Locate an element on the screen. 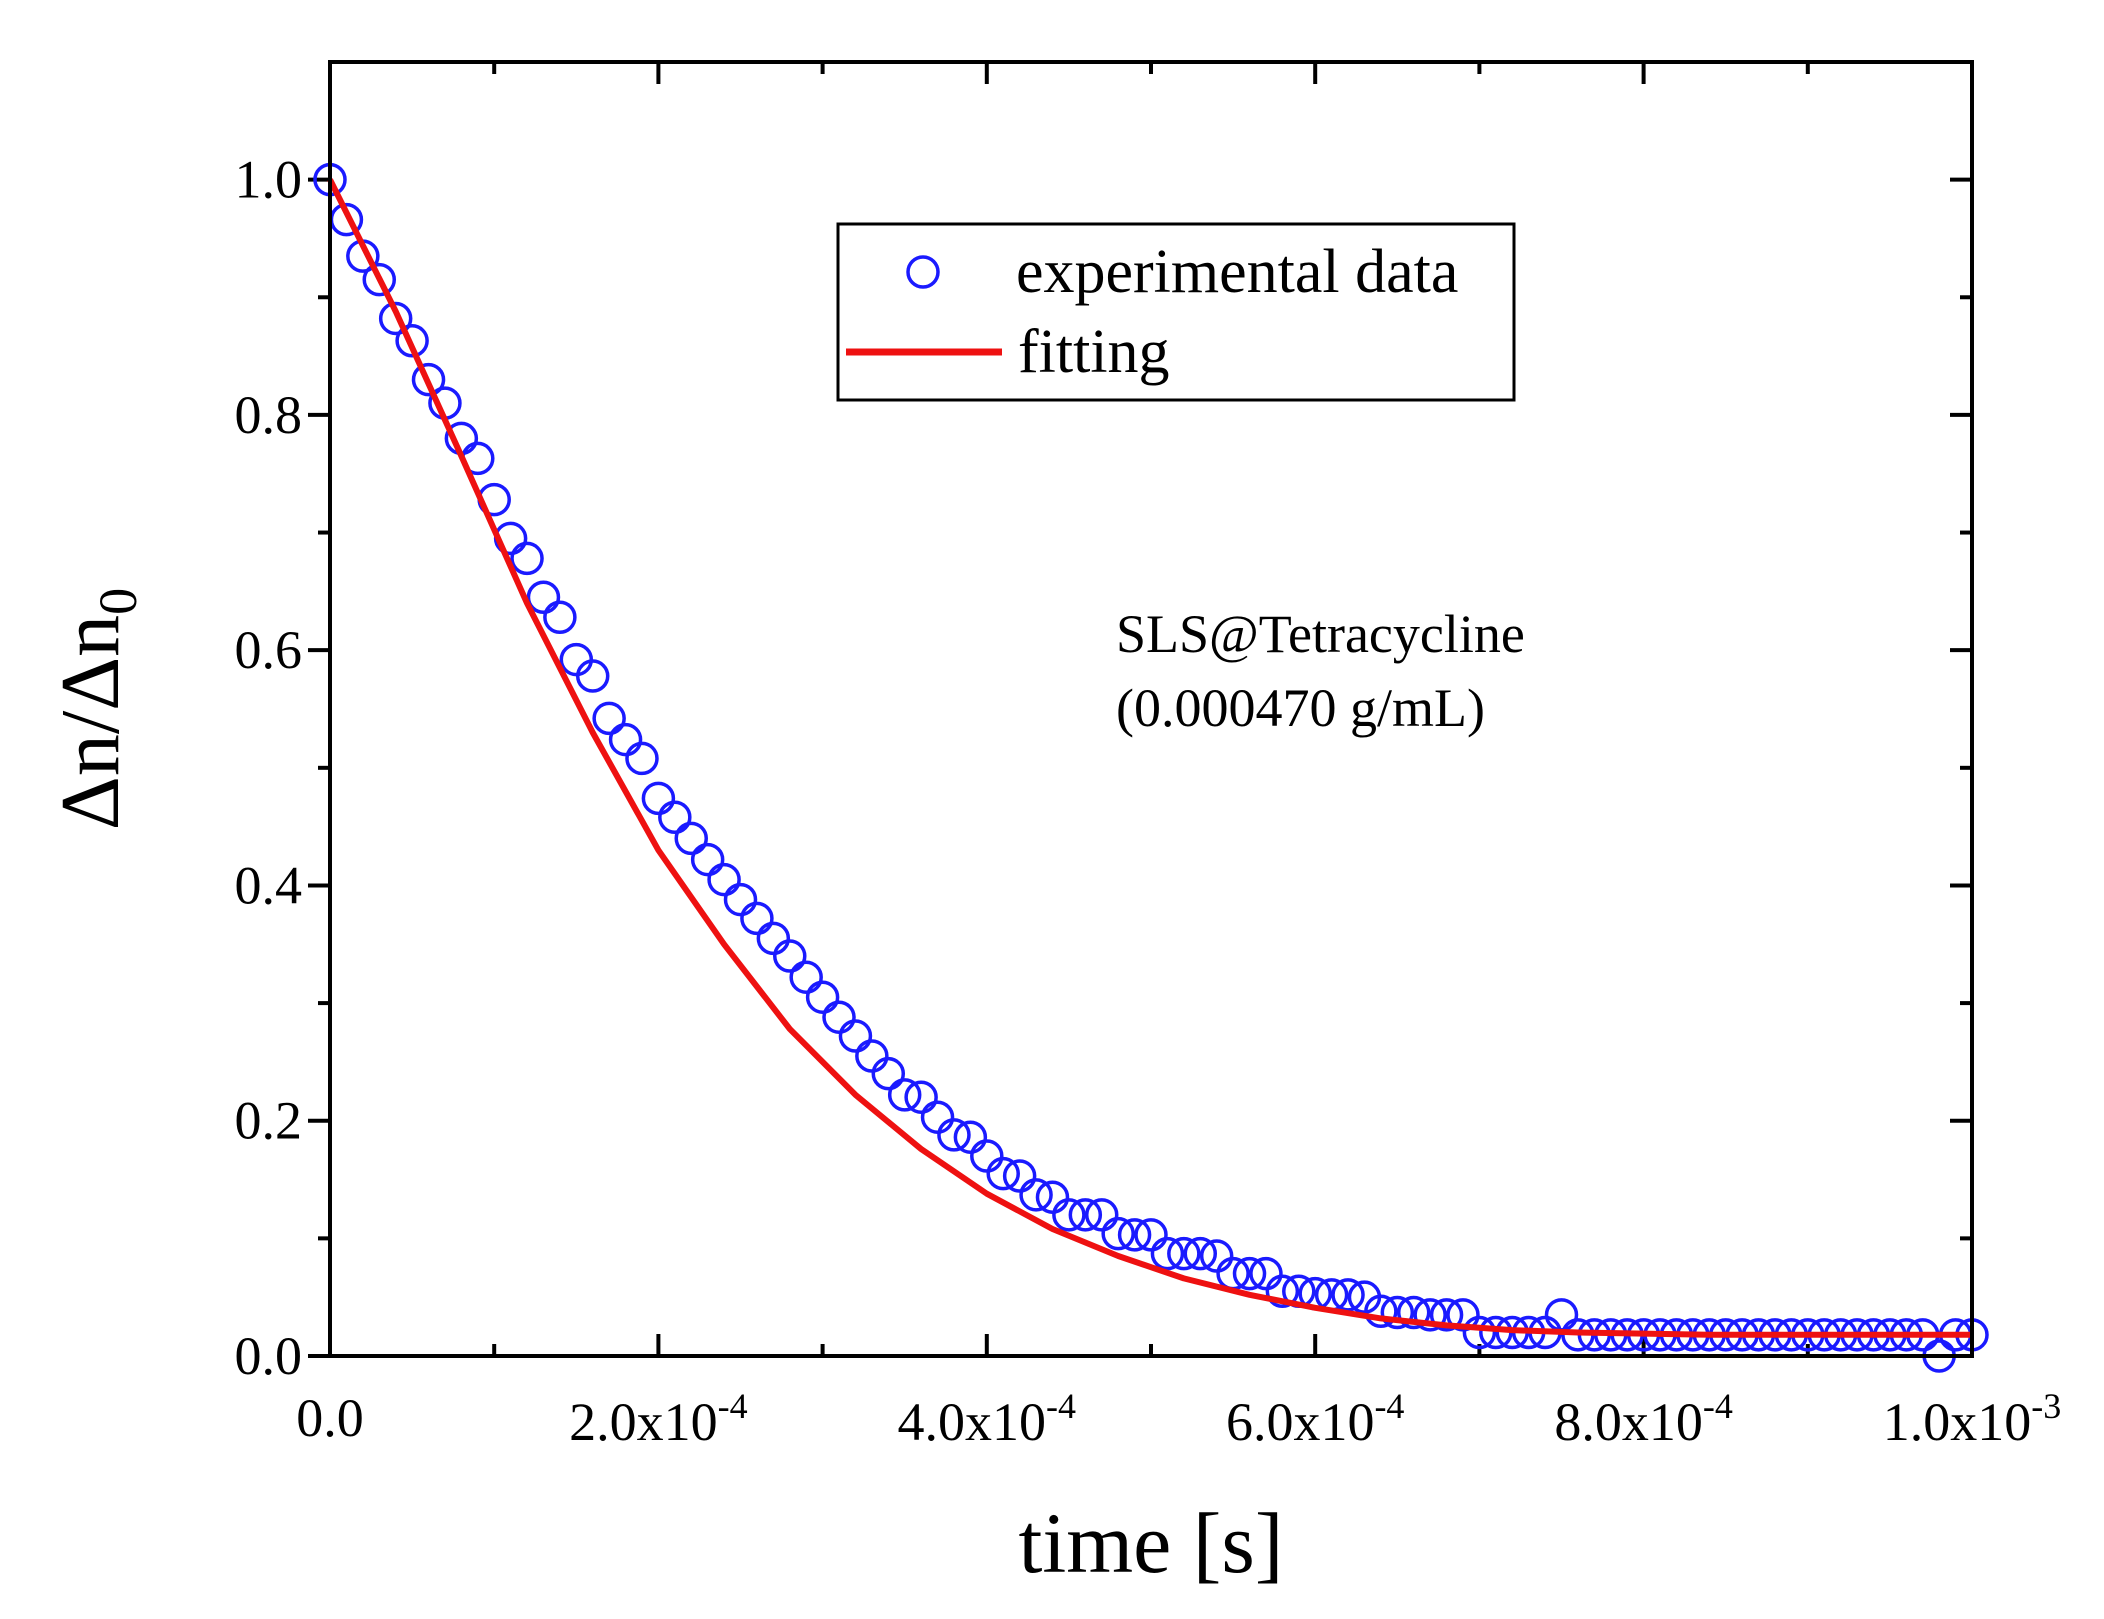  x-tick-label: 2.0x10⁻⁴ is located at coordinates (658, 1419).